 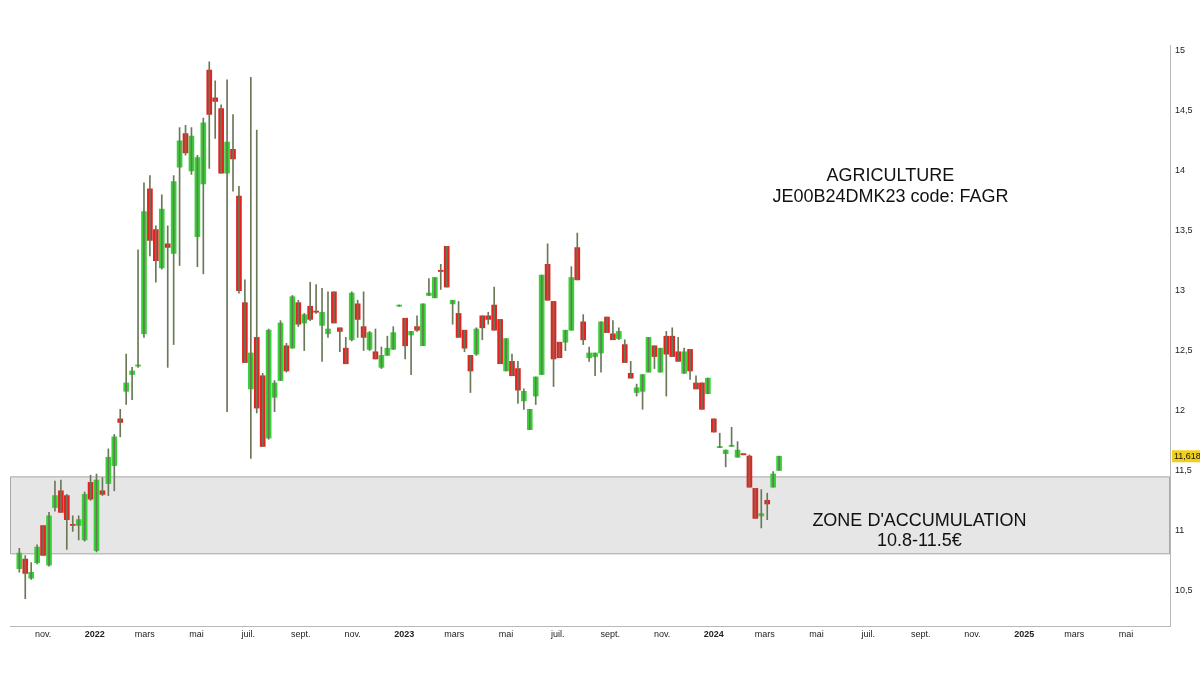 I want to click on y-tick-label: 14,5, so click(x=1184, y=110).